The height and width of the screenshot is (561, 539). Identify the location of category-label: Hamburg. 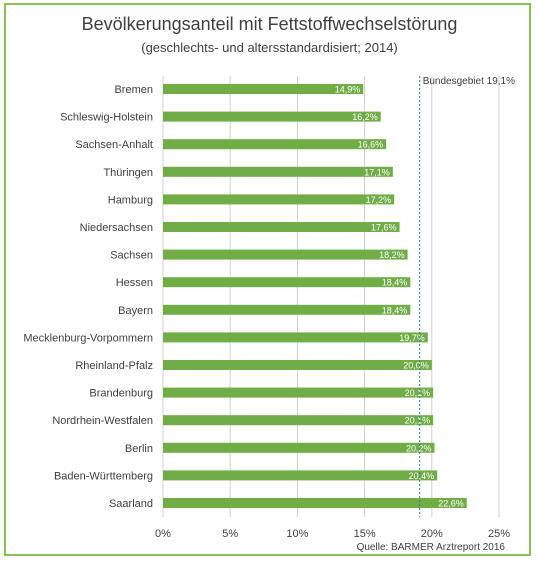
(130, 200).